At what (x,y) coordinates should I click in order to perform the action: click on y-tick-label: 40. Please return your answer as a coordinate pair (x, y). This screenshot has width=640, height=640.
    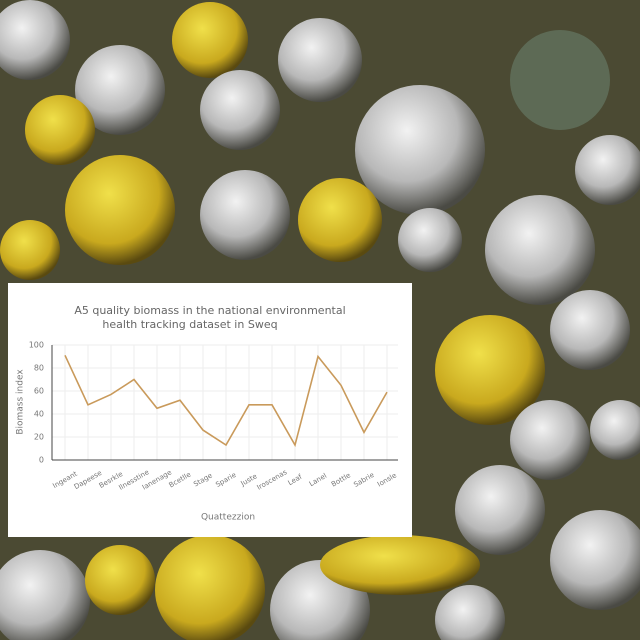
    Looking at the image, I should click on (39, 414).